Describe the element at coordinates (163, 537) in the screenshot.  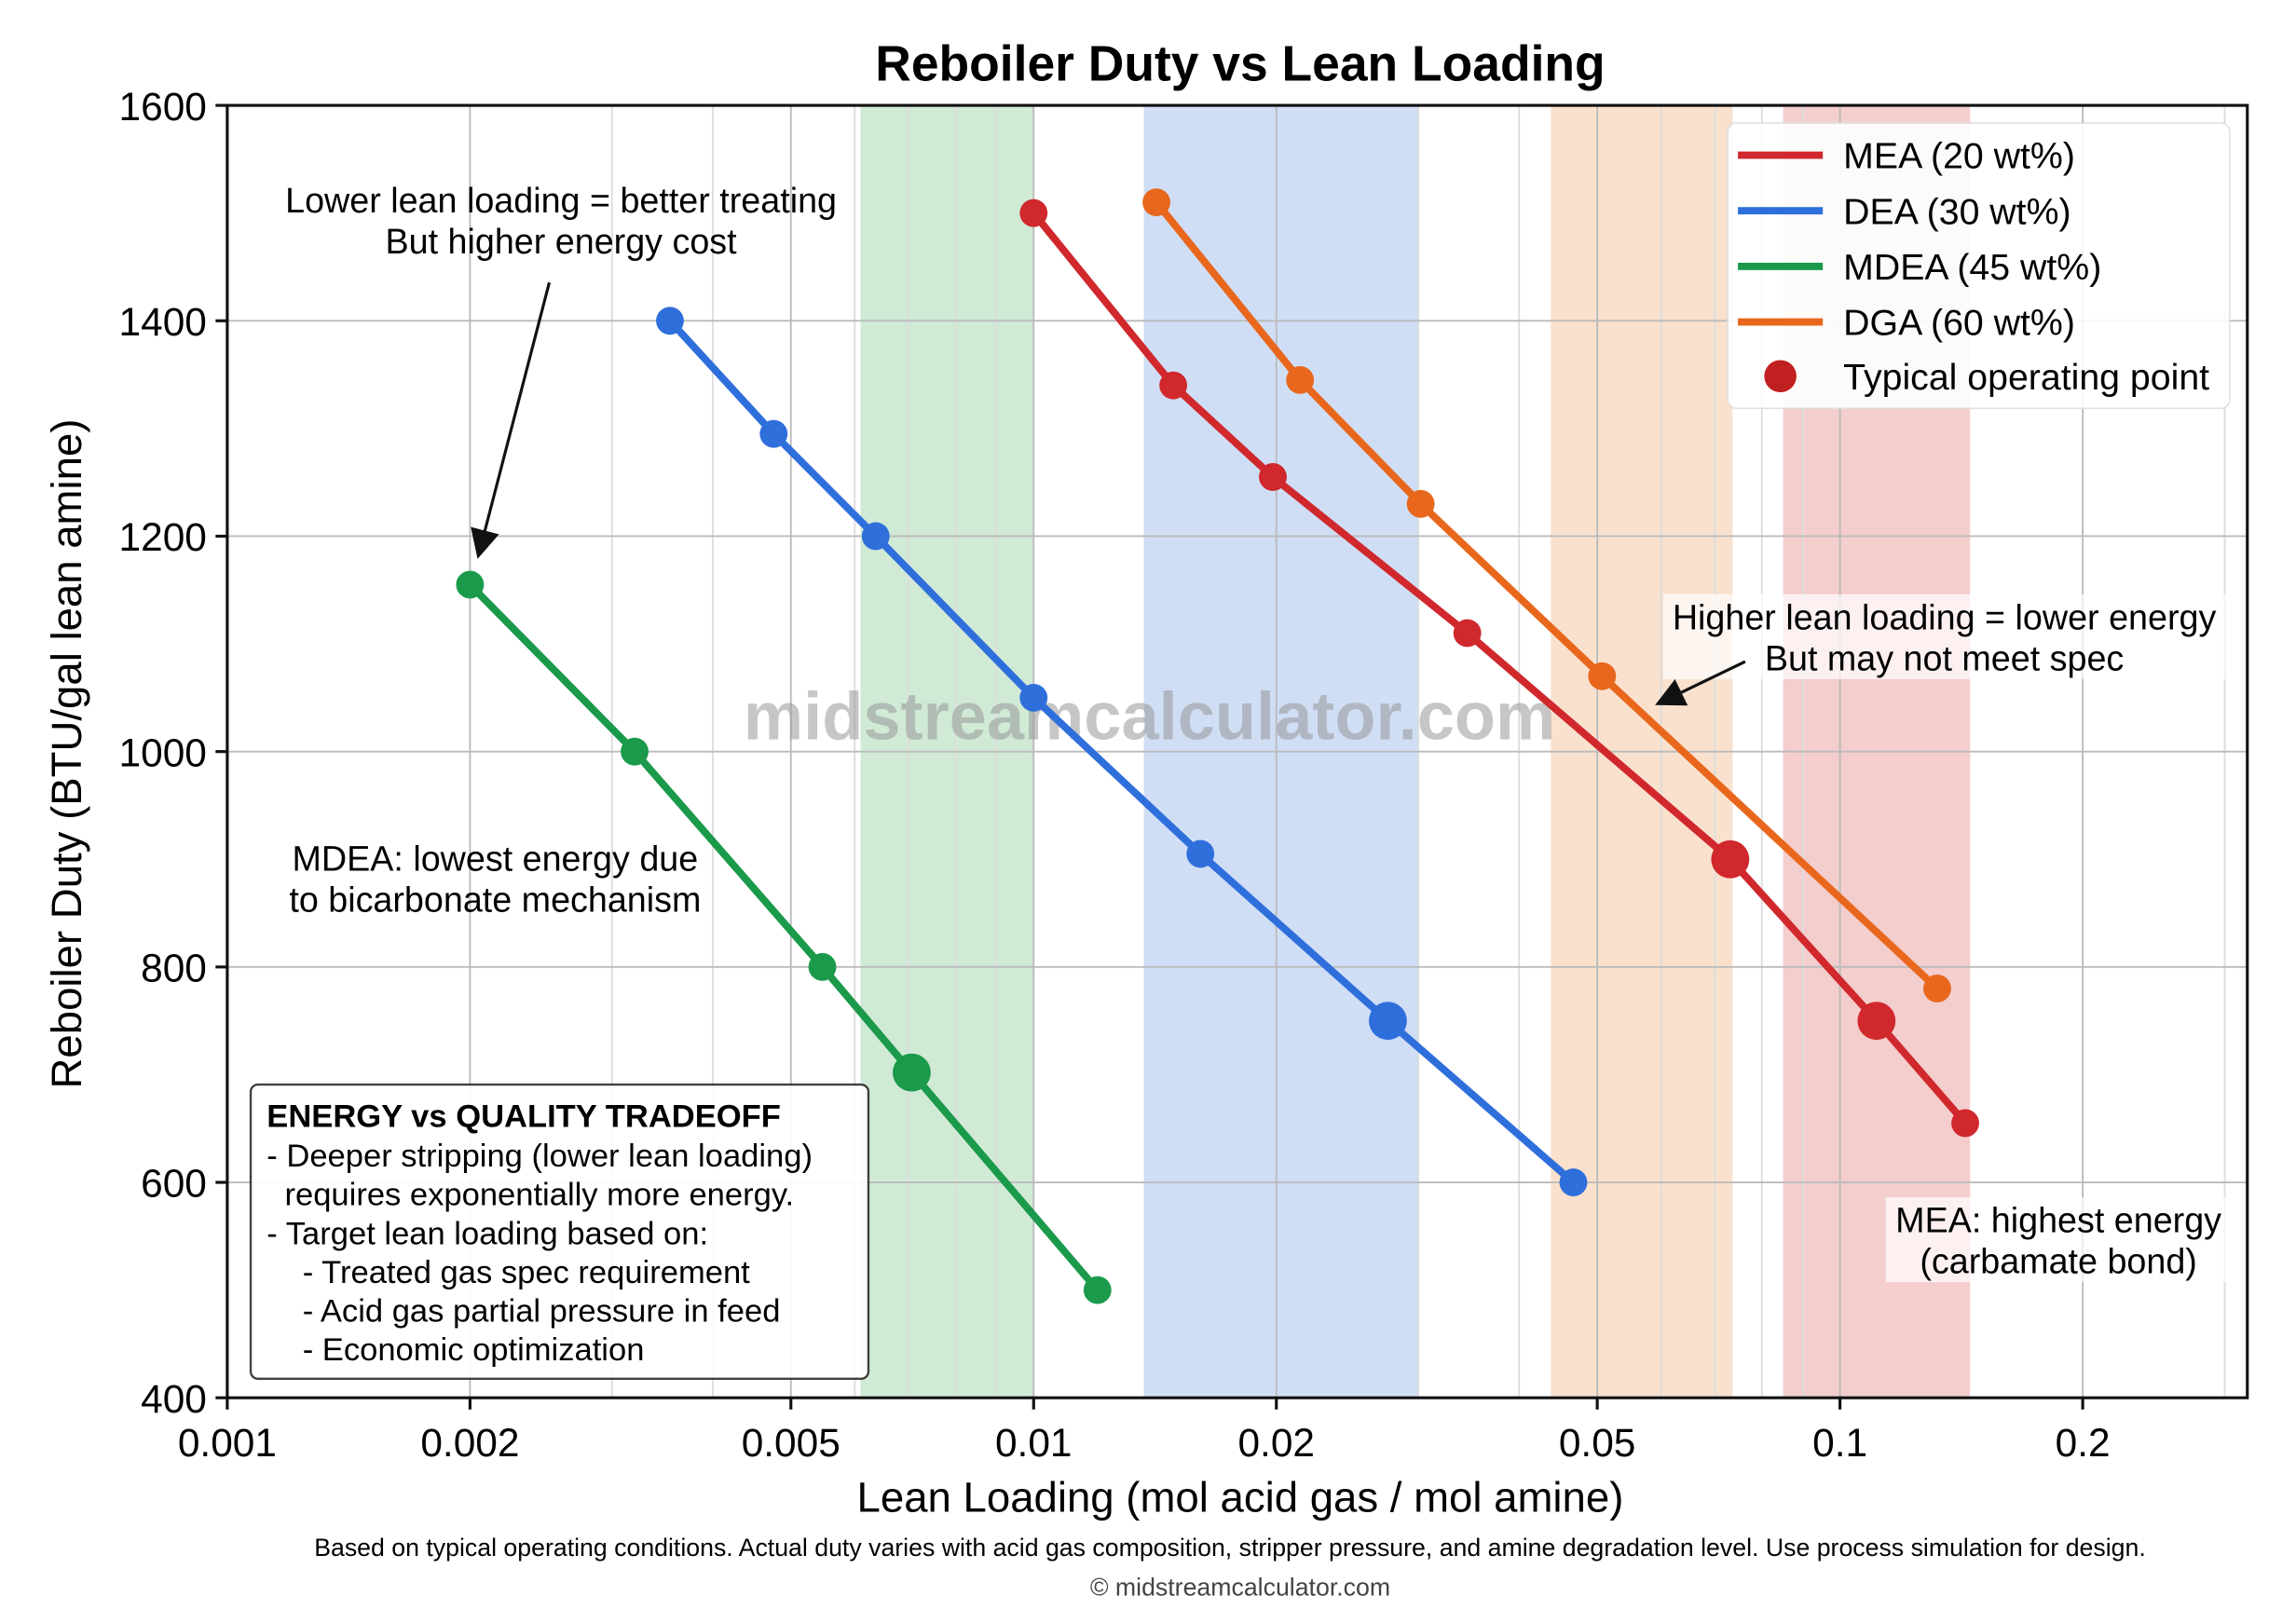
I see `y-tick-label: 1200` at that location.